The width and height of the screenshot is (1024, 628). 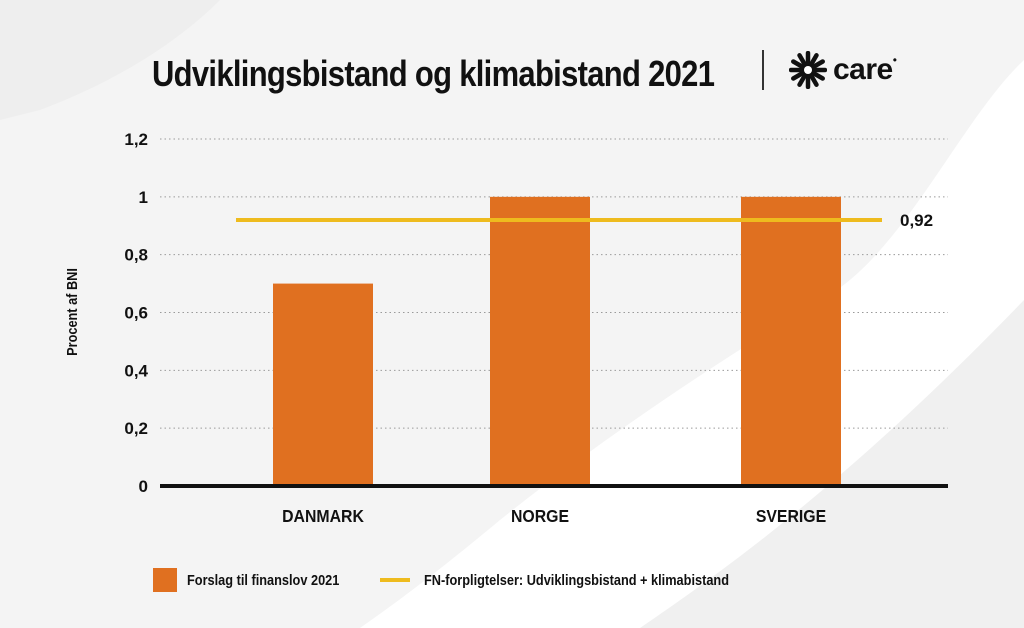 I want to click on care-logo: care •, so click(x=843, y=70).